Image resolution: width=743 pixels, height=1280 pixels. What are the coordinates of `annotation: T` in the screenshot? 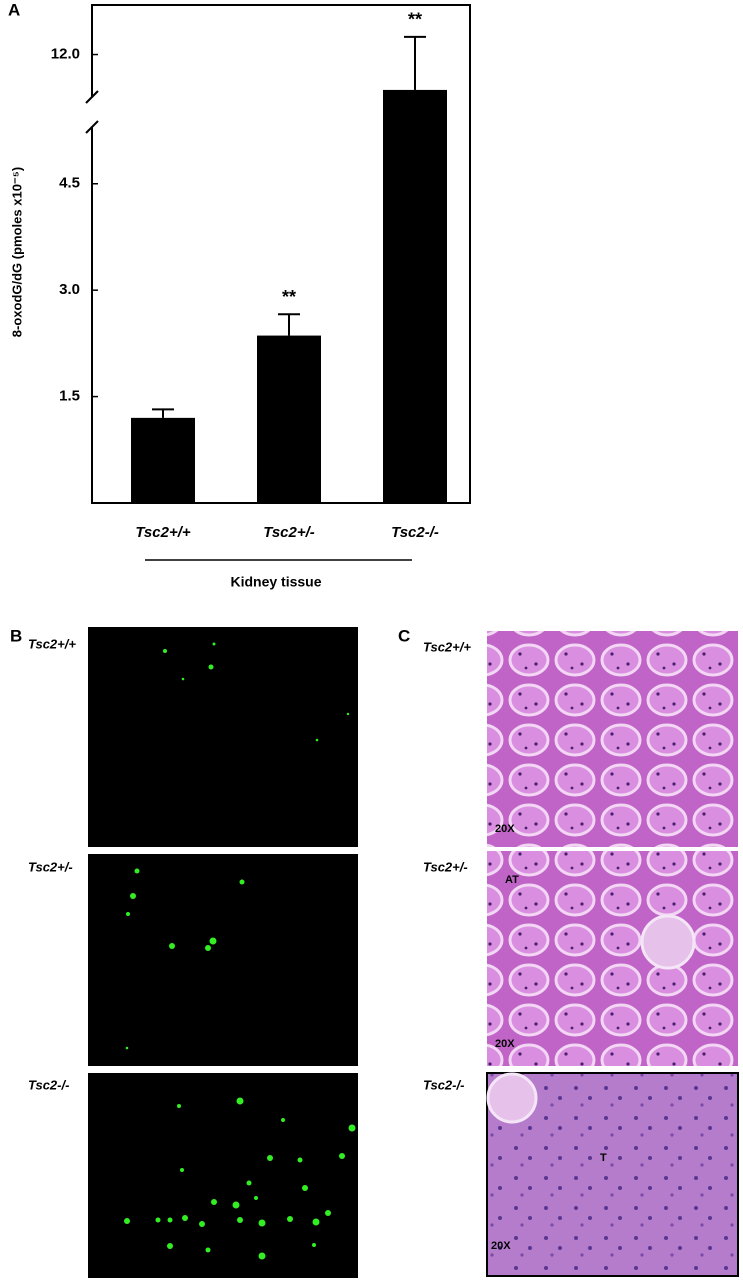 It's located at (603, 1158).